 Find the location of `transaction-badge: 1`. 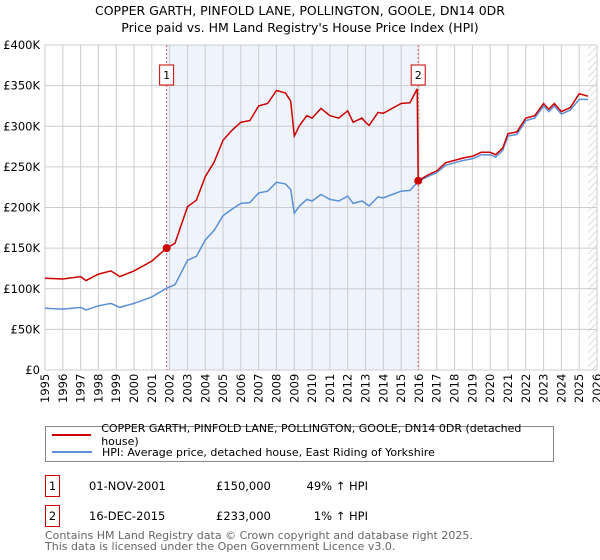

transaction-badge: 1 is located at coordinates (52, 486).